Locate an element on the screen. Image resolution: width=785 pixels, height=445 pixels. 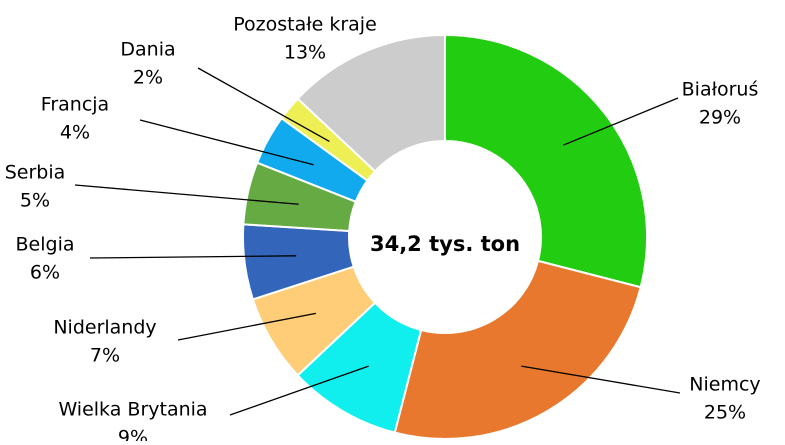
slice-label: Białoruś is located at coordinates (720, 90).